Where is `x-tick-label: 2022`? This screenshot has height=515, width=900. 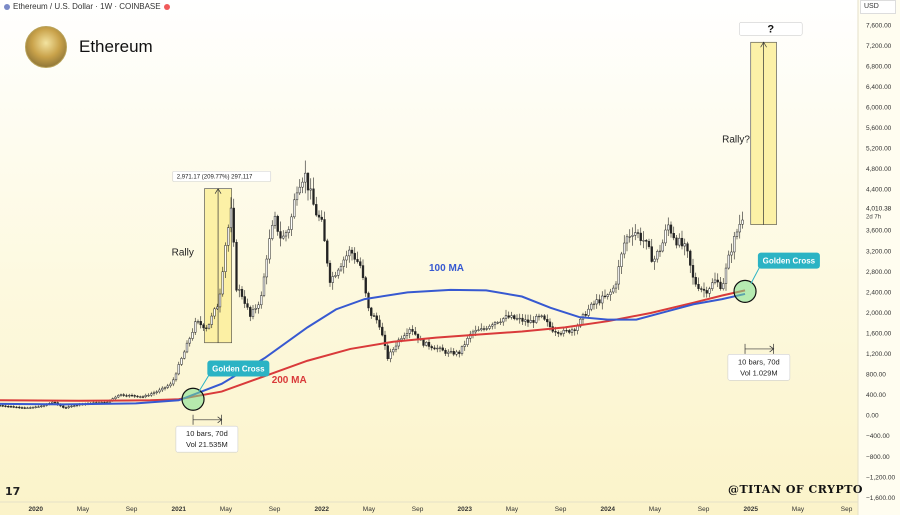 x-tick-label: 2022 is located at coordinates (322, 509).